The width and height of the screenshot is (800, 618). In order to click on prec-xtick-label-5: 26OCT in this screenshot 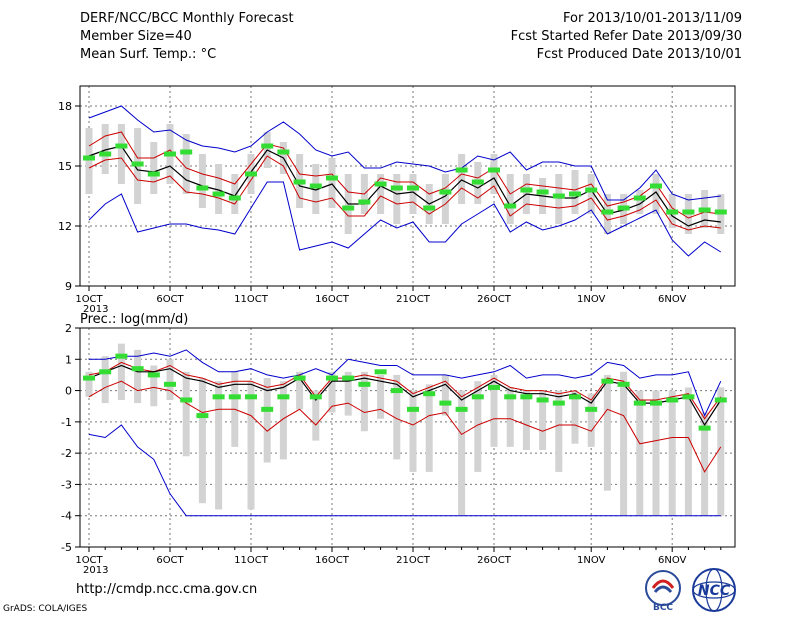, I will do `click(494, 560)`.